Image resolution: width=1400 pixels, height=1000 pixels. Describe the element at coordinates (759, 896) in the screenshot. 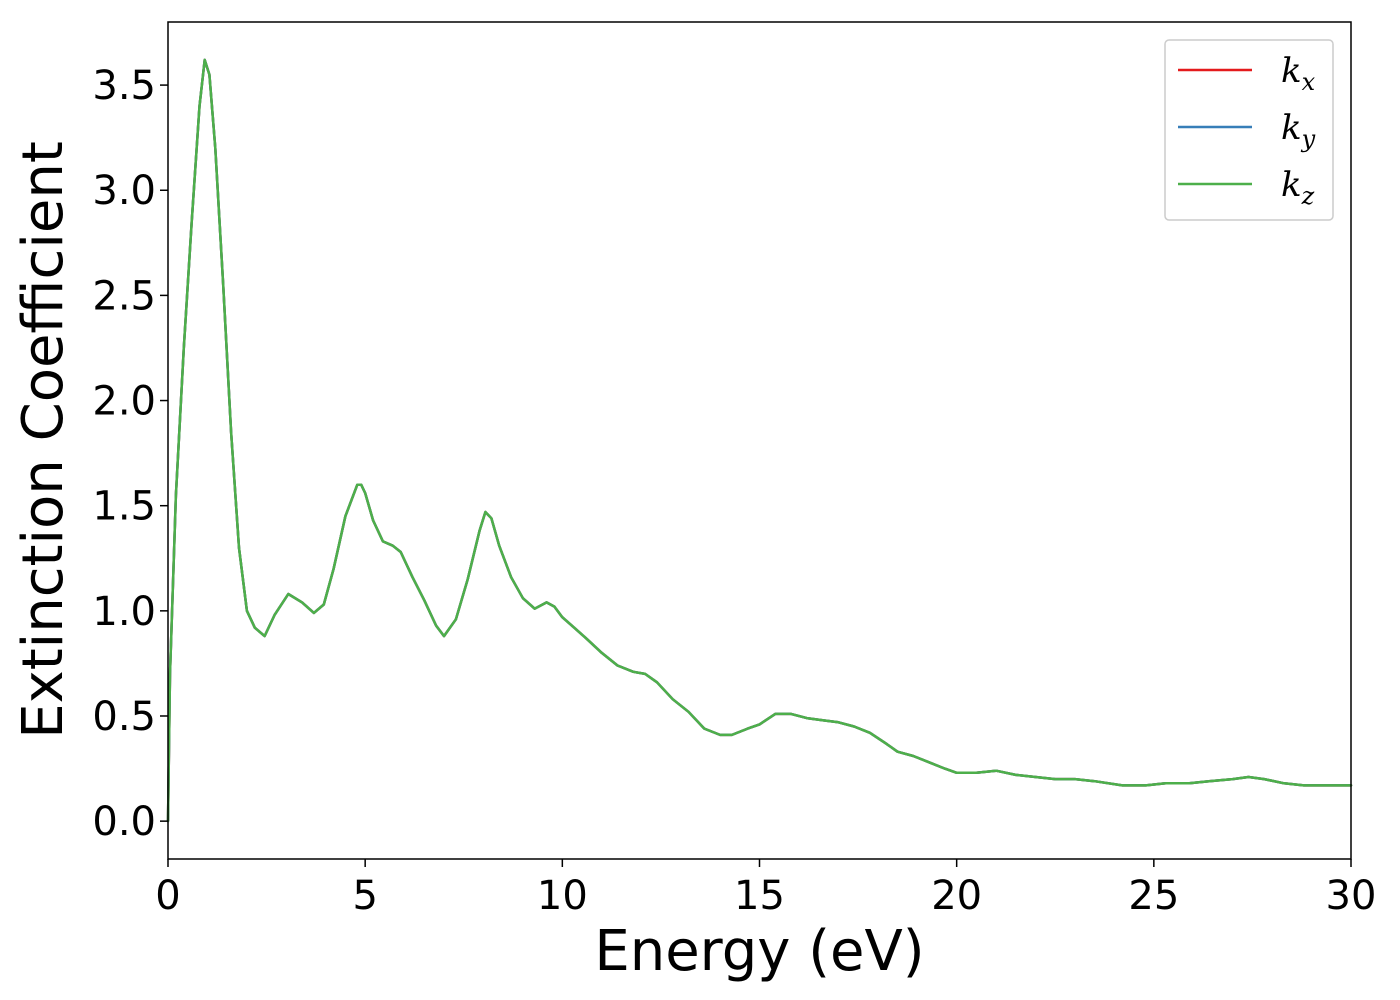

I see `x-tick-label: 15` at that location.